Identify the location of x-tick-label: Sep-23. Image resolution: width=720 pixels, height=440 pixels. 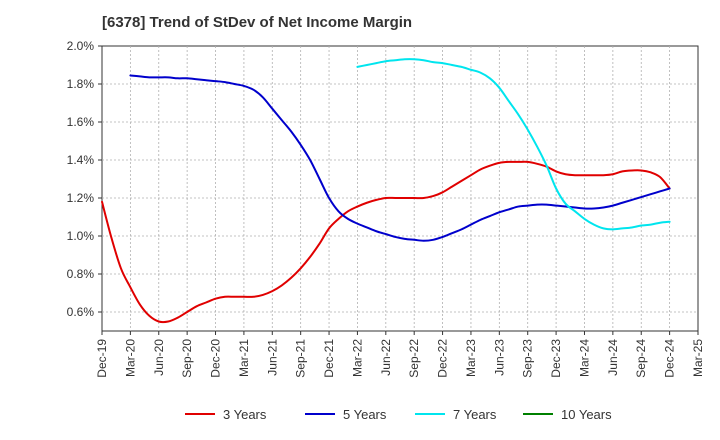
(528, 358).